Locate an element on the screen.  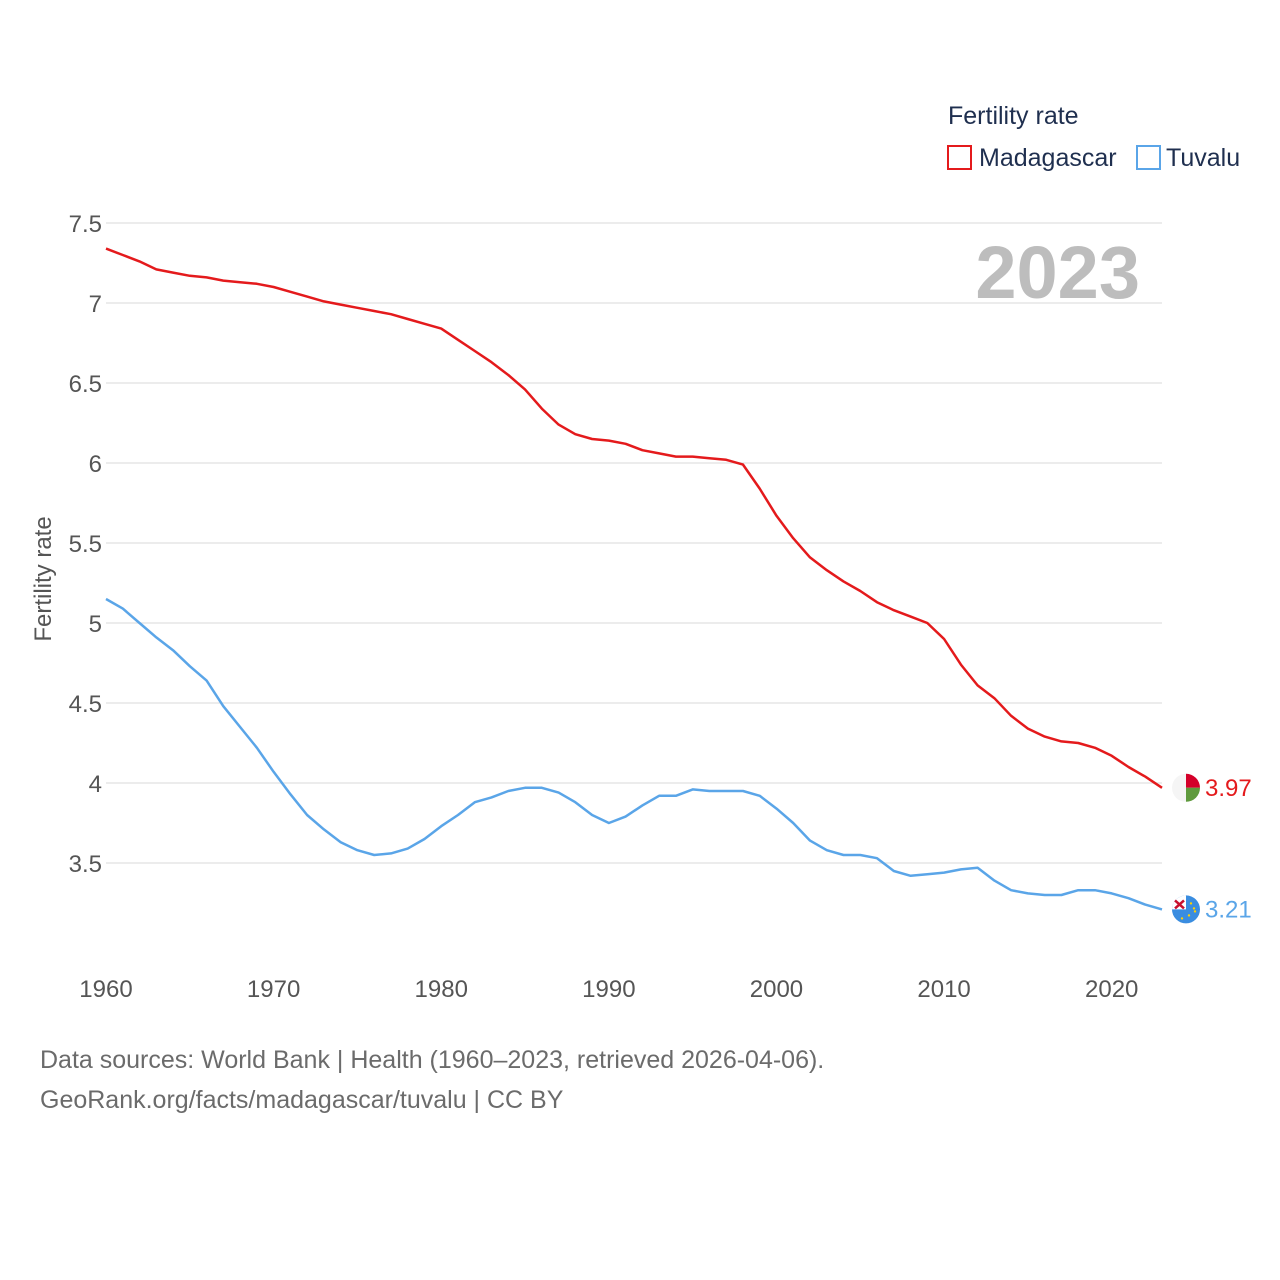
end-marker-tuvalu is located at coordinates (1186, 909).